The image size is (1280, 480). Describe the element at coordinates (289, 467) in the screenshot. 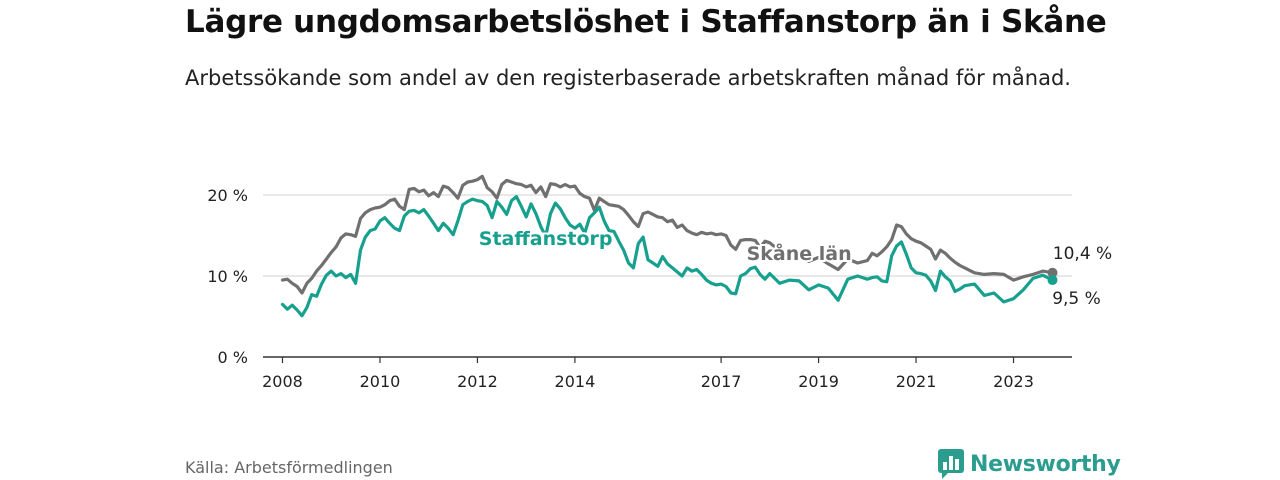

I see `source-note: Källa: Arbetsförmedlingen` at that location.